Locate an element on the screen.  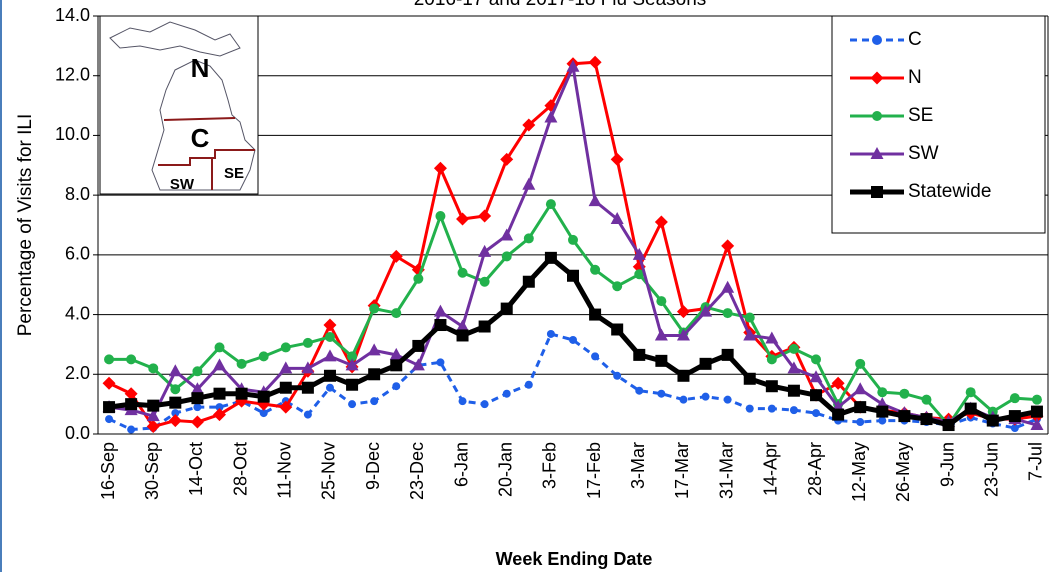
x-tick-label: 30-Sep is located at coordinates (152, 471).